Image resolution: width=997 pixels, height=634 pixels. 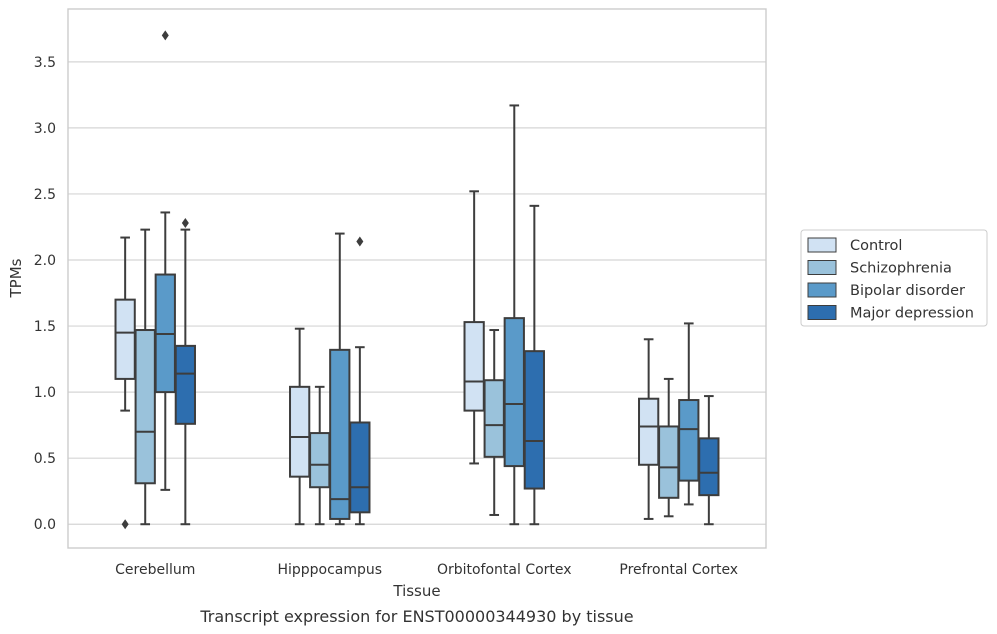 I want to click on y-tick-label: 2.0, so click(x=45, y=261).